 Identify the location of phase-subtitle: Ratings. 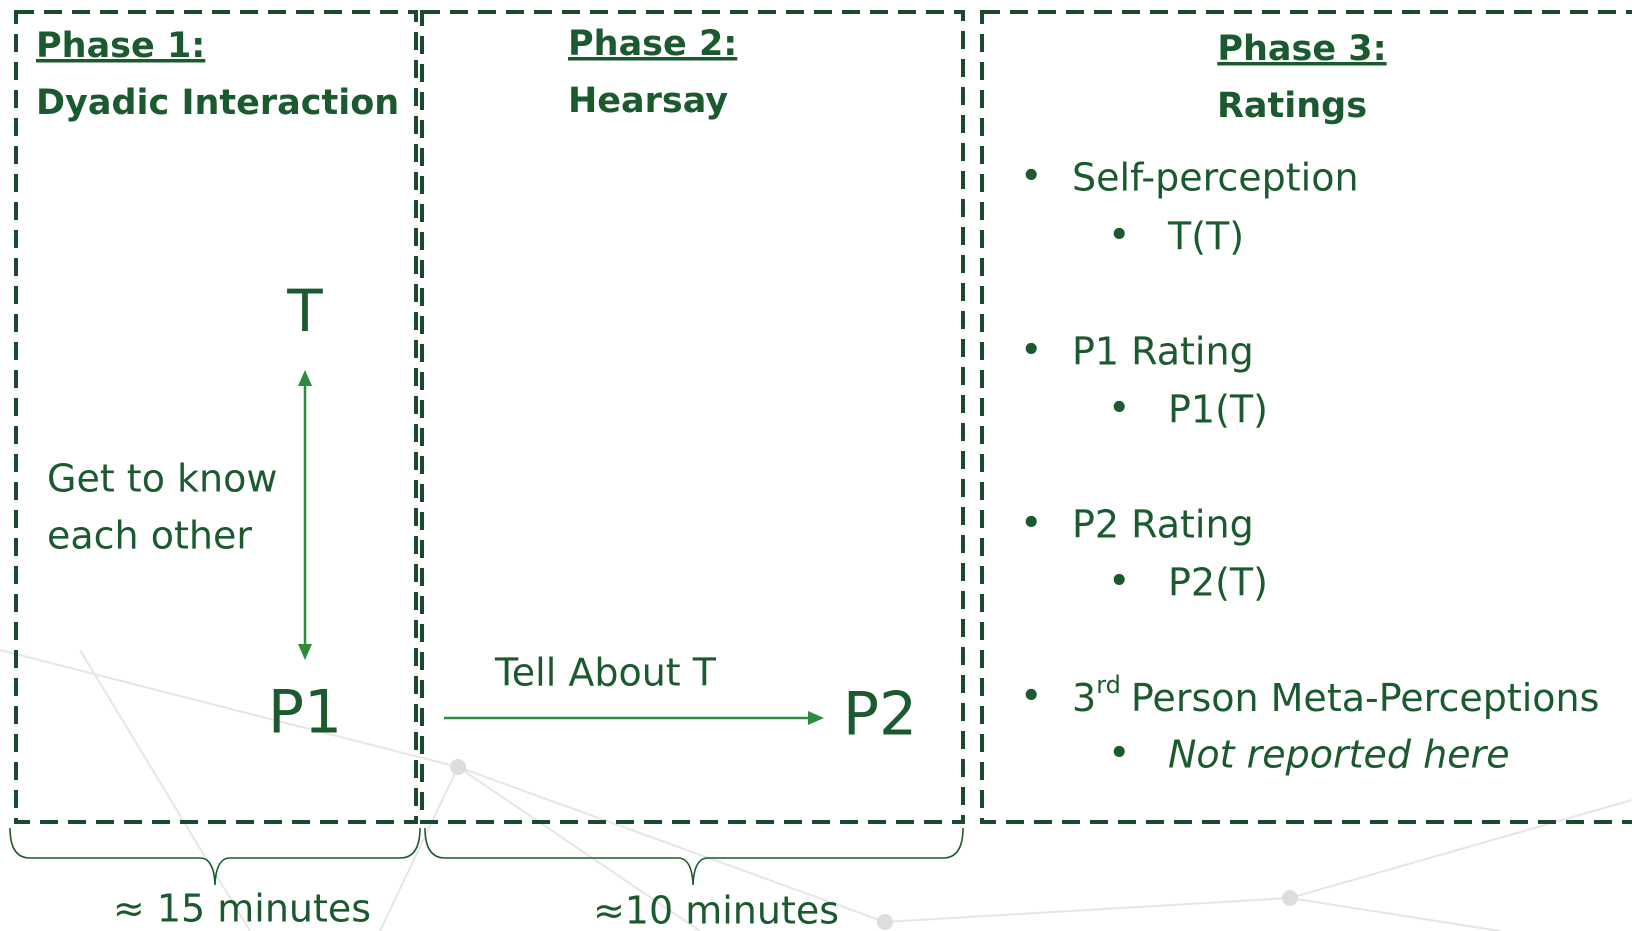
(1292, 106).